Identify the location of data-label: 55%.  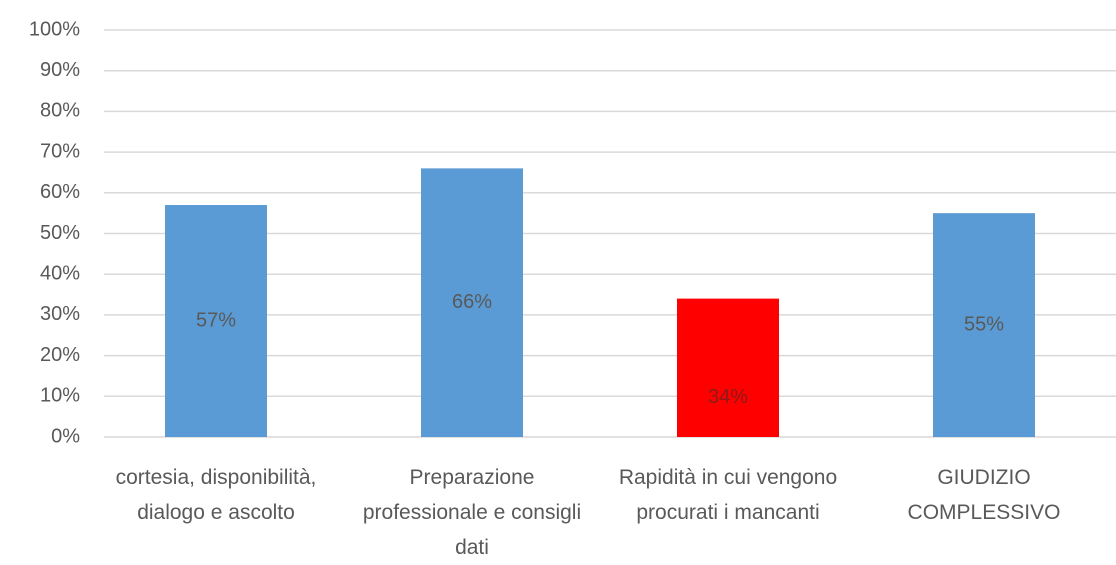
(984, 324).